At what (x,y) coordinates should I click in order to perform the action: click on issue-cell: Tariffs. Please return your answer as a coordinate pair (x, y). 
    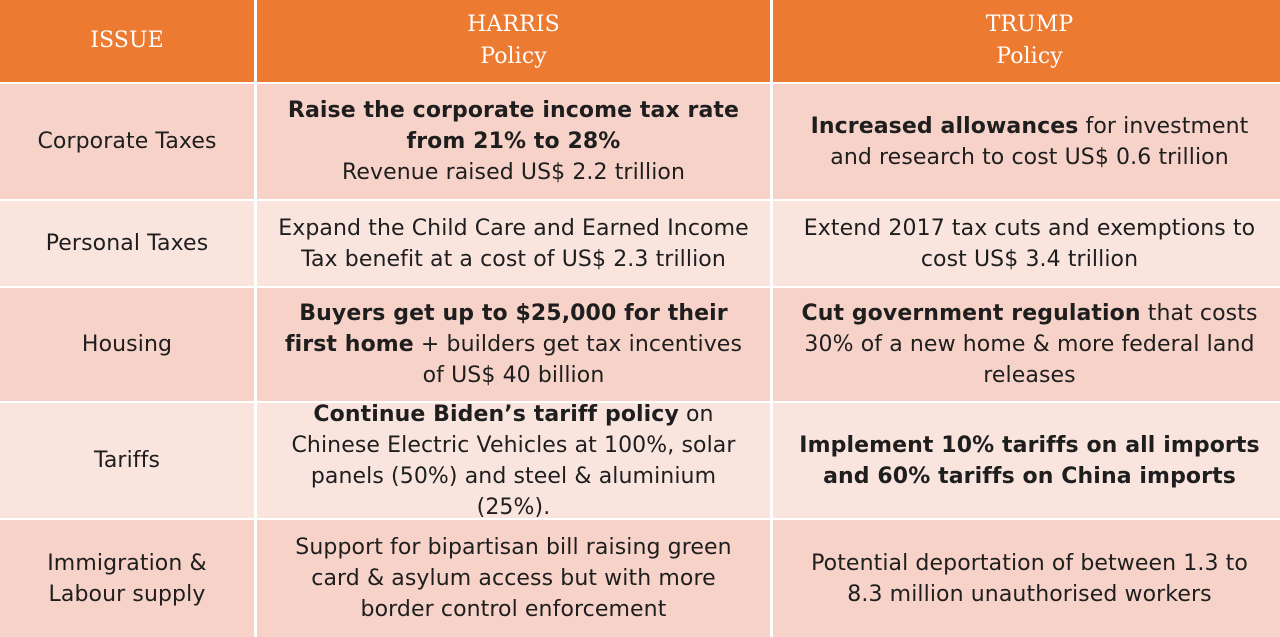
    Looking at the image, I should click on (127, 460).